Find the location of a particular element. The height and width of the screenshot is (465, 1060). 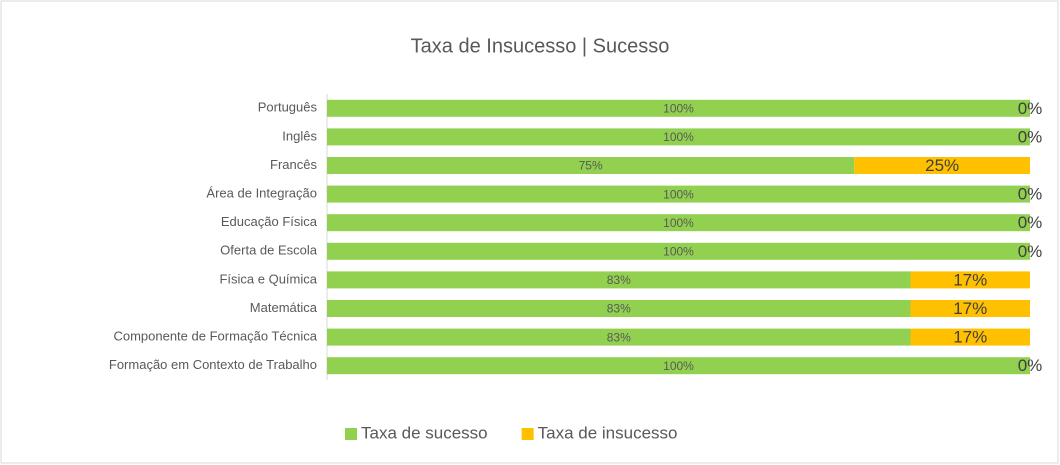

chart-title: Taxa de Insucesso | Sucesso is located at coordinates (540, 46).